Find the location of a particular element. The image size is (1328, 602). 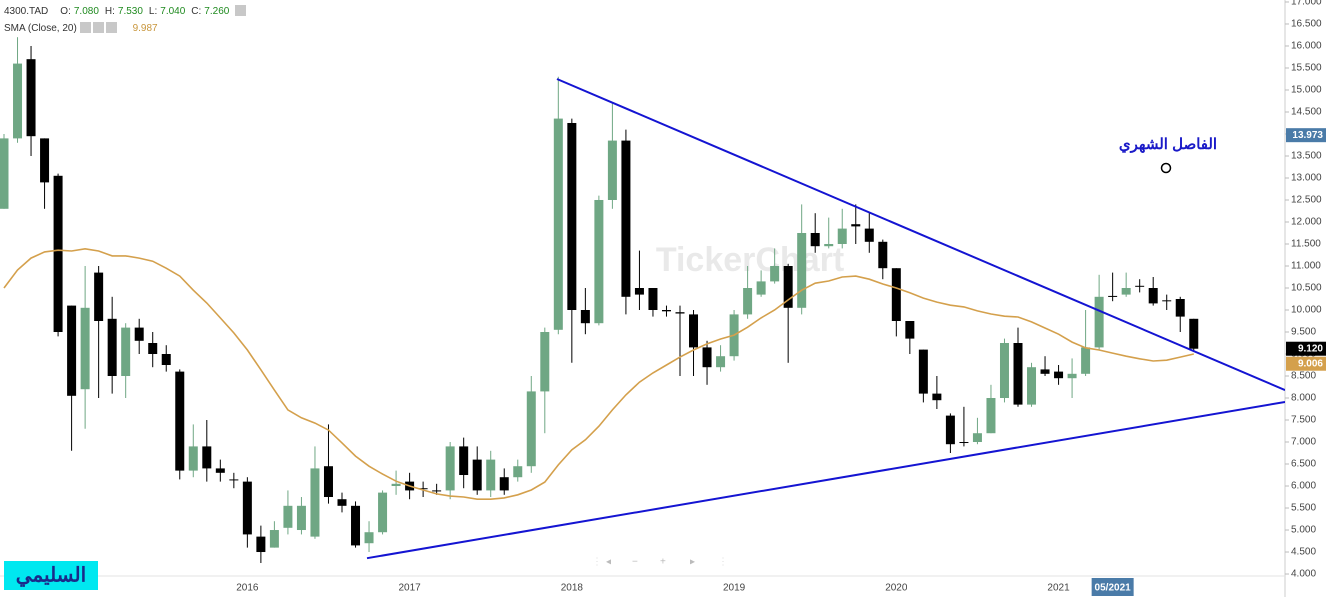

price-label: 9.006 is located at coordinates (1310, 363).